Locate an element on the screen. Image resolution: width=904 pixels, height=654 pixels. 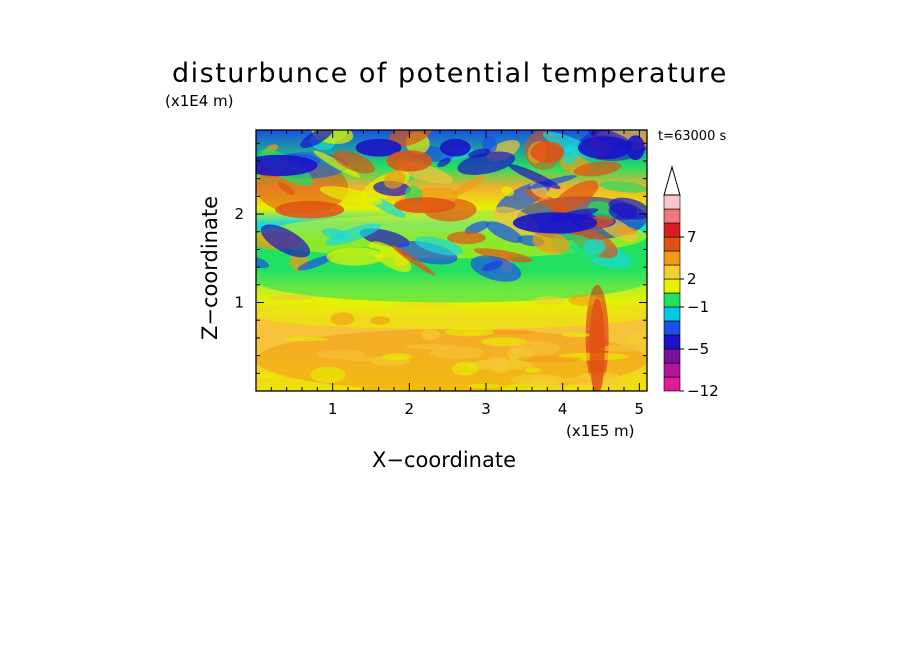
y-axis-unit-label: (x1E4 m) is located at coordinates (199, 101).